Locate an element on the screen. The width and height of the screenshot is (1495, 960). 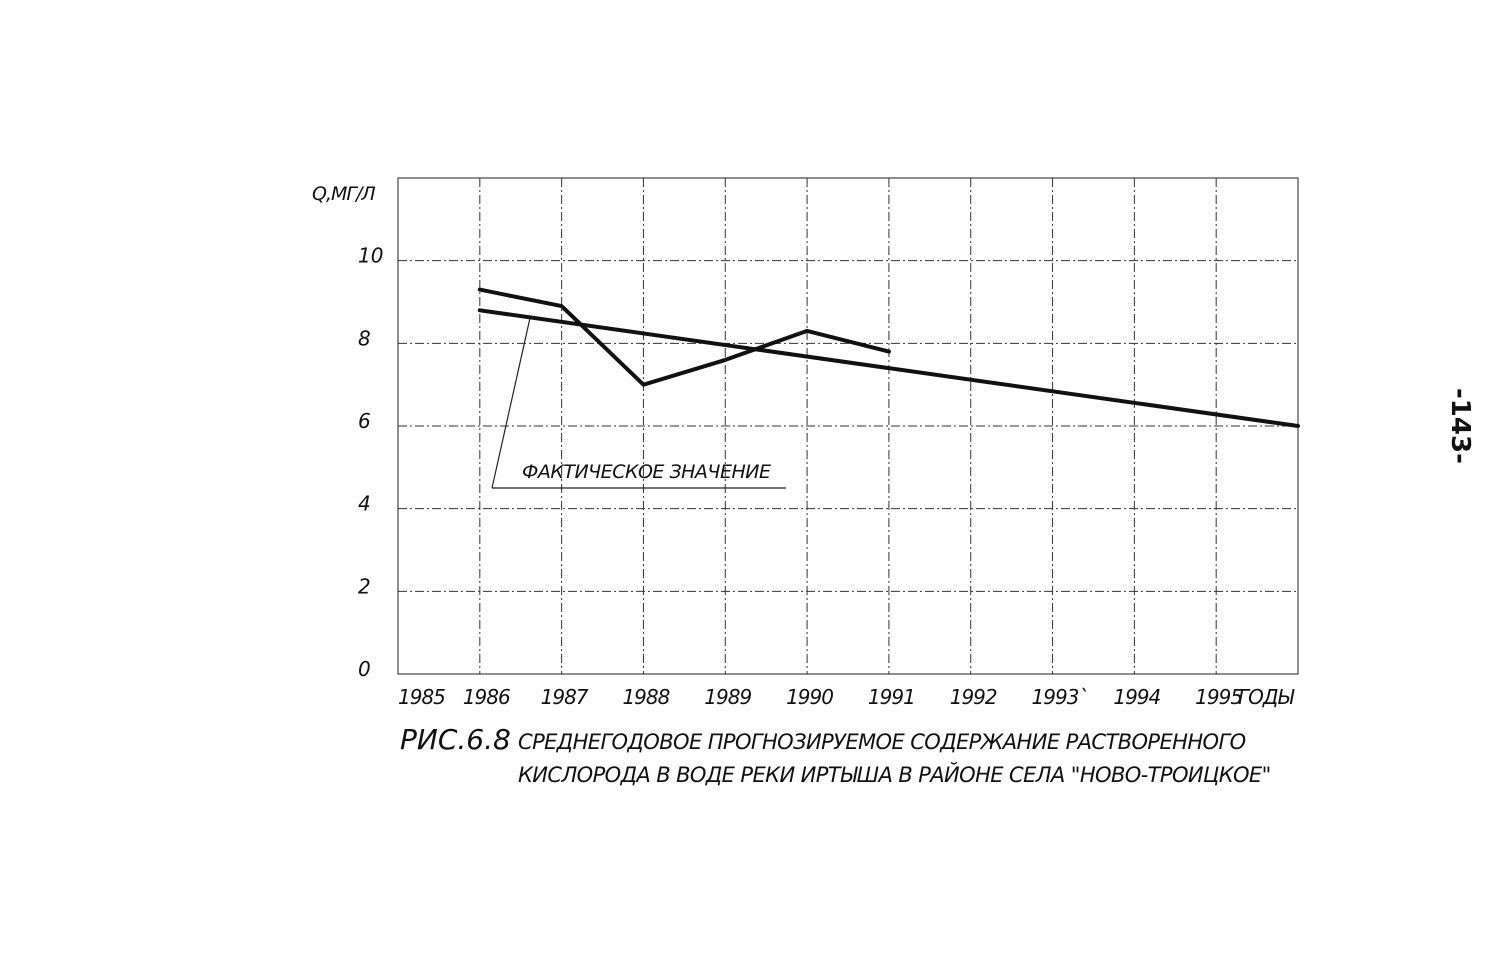
chart-series is located at coordinates (888, 357).